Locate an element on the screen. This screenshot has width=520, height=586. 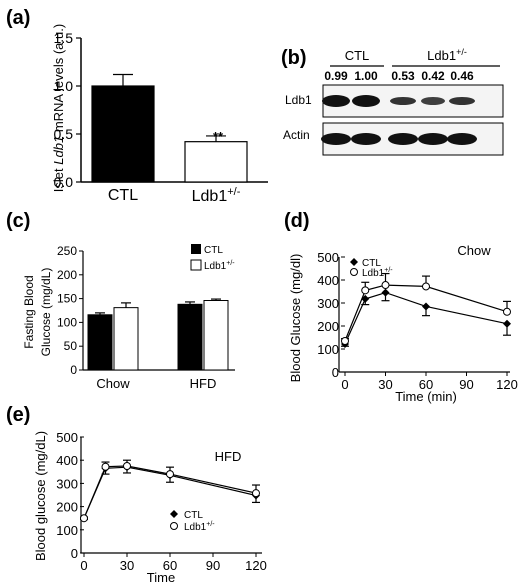
panel-d-xtick-label-4: 120 is located at coordinates (507, 384).